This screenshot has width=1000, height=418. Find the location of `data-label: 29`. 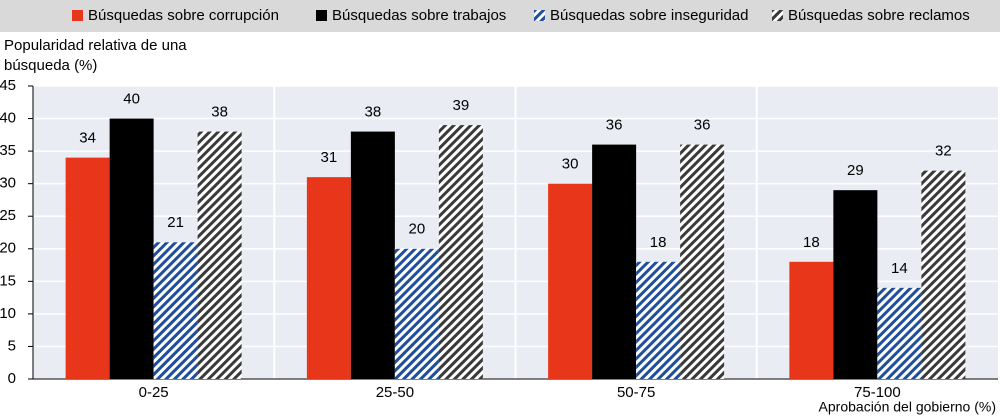

data-label: 29 is located at coordinates (855, 170).